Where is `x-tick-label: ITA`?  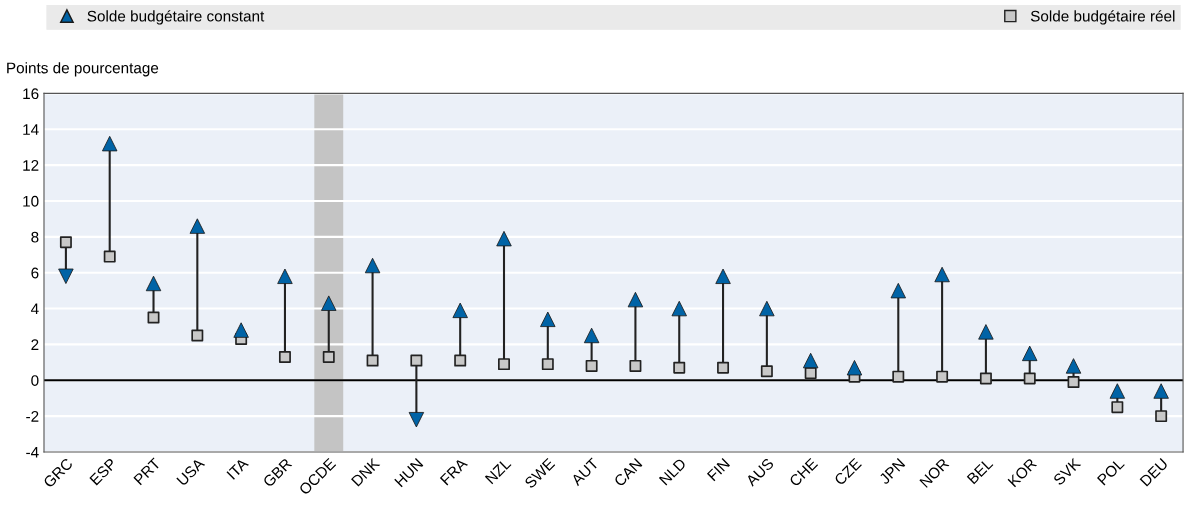
x-tick-label: ITA is located at coordinates (237, 468).